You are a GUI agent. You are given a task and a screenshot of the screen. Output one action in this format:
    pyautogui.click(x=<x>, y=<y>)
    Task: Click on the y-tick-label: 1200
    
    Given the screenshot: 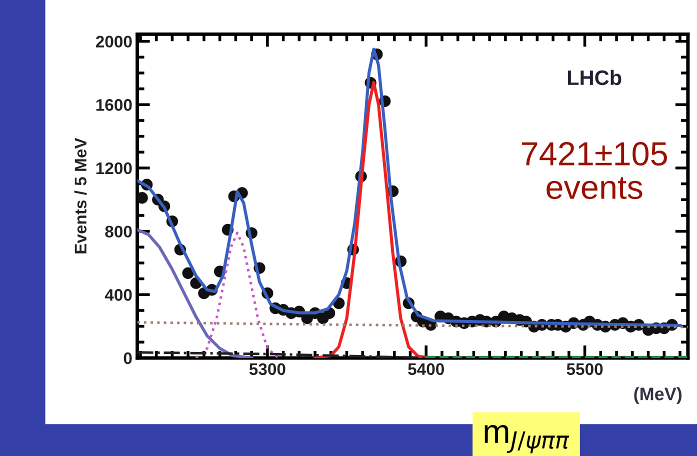 What is the action you would take?
    pyautogui.click(x=114, y=168)
    